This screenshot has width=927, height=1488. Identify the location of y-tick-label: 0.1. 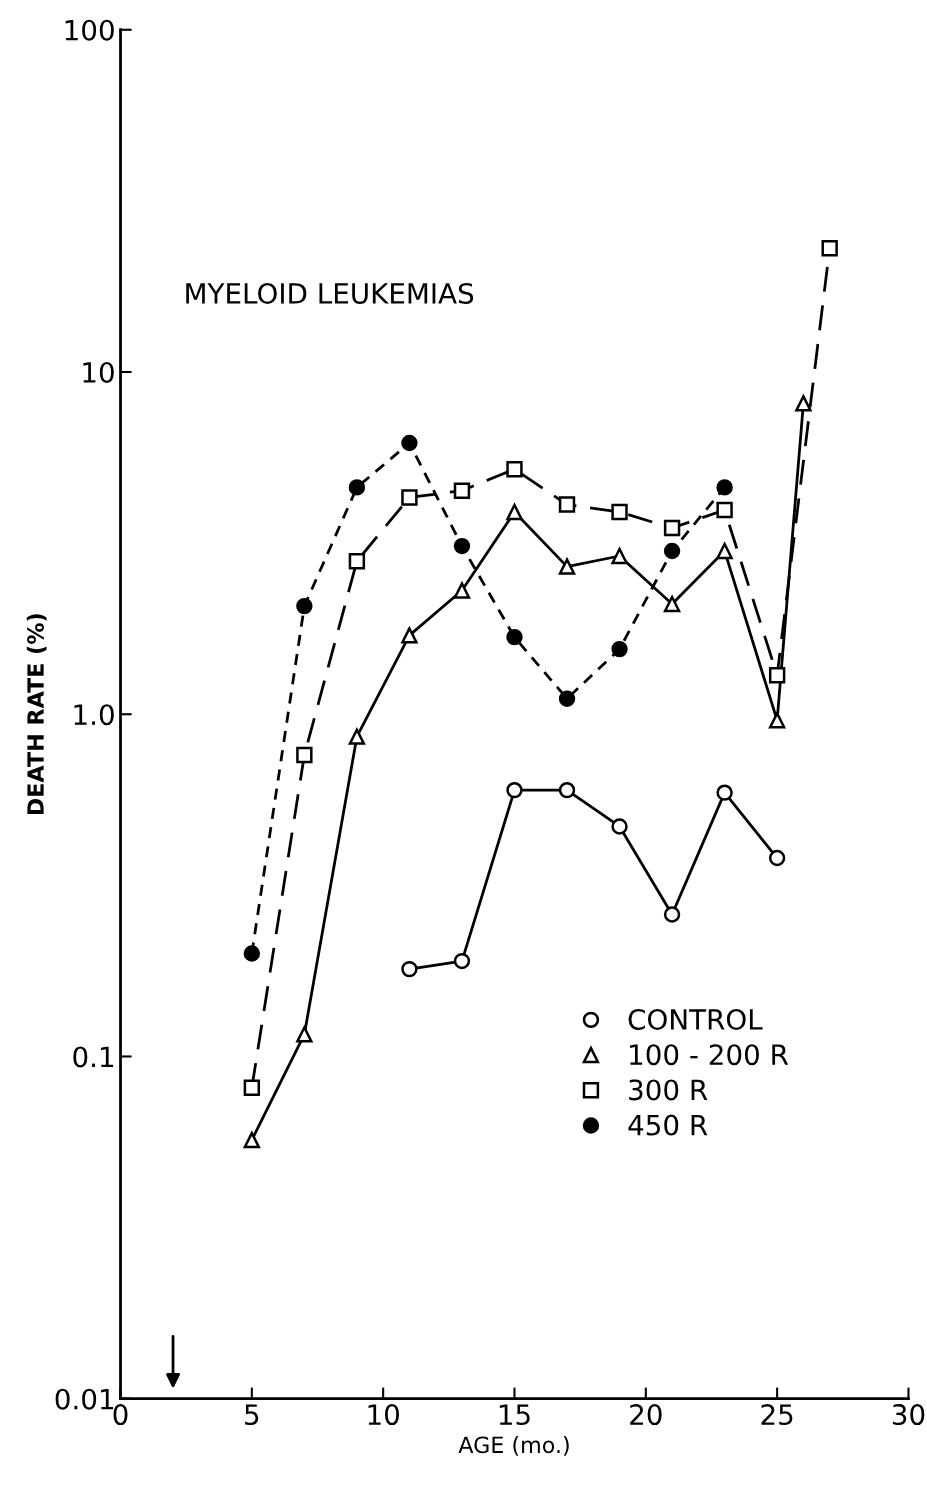
(93, 1057).